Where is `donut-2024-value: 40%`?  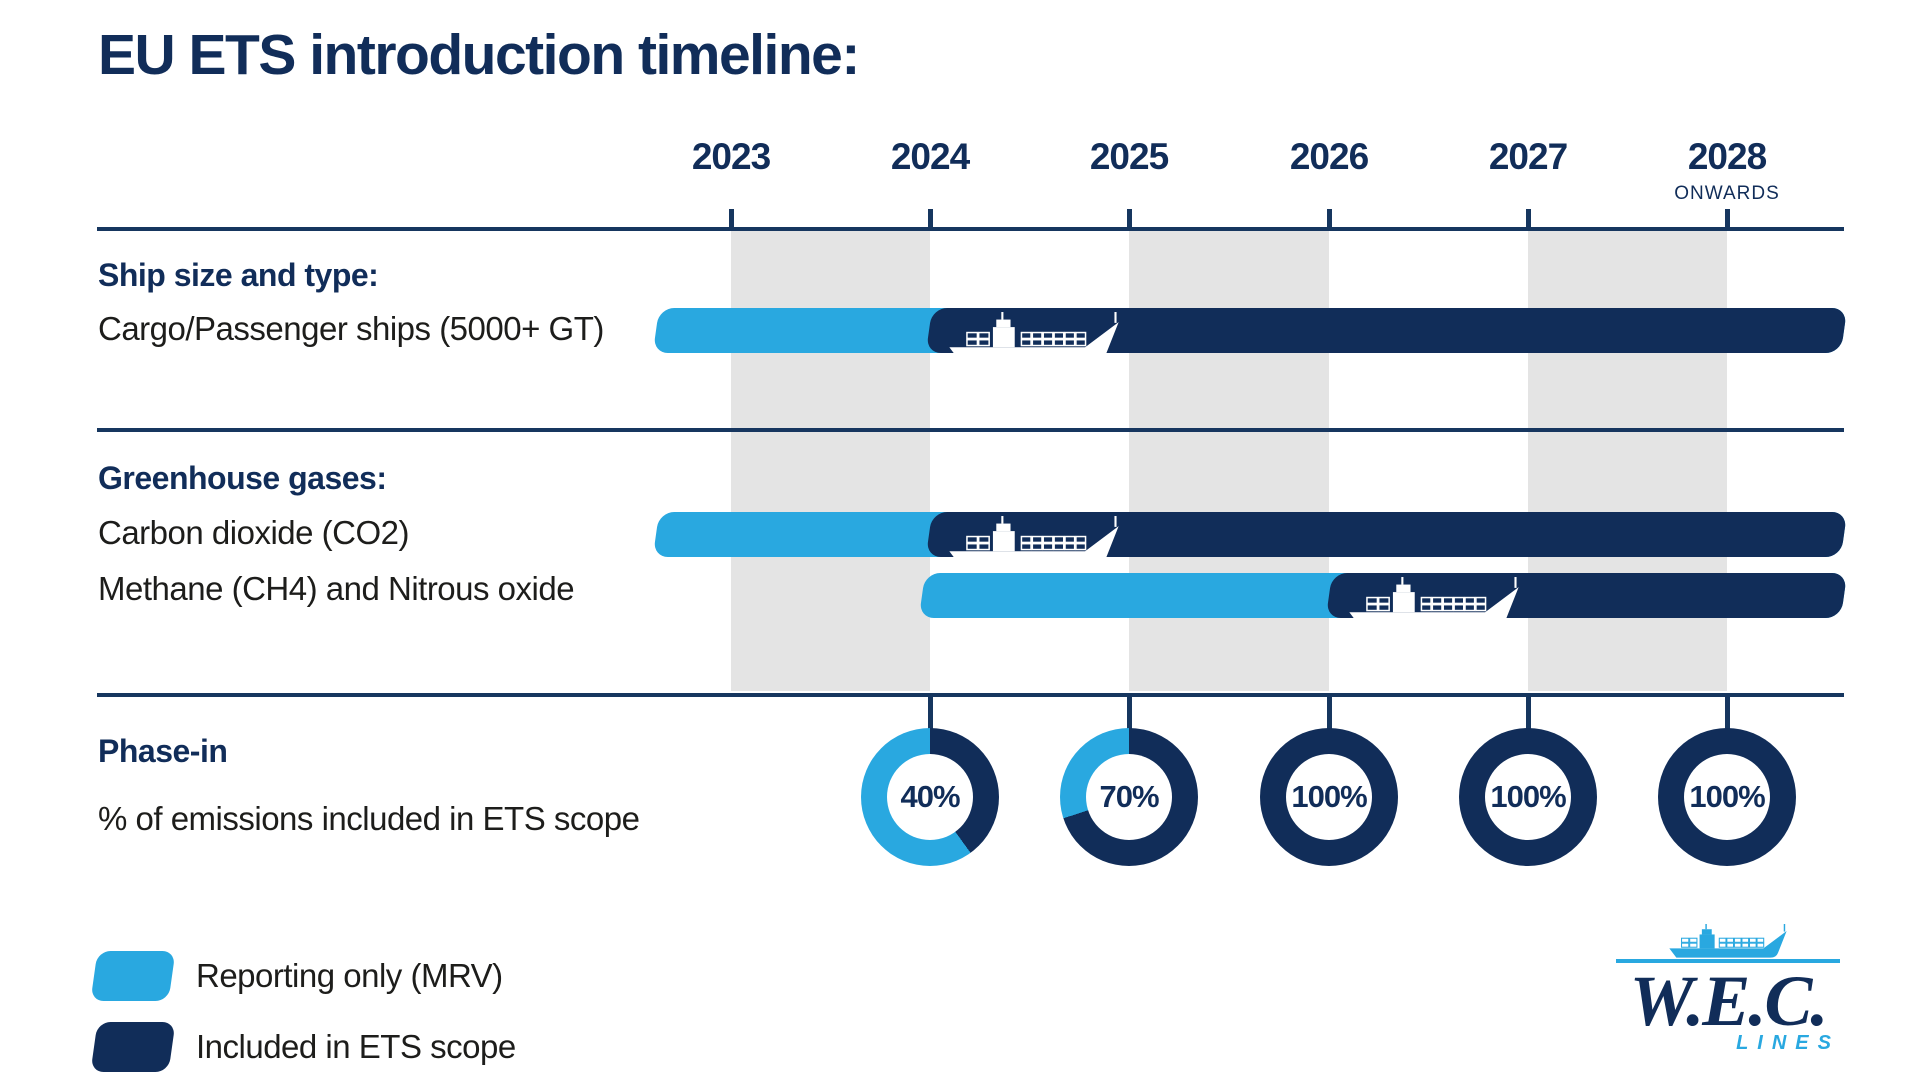
donut-2024-value: 40% is located at coordinates (930, 797).